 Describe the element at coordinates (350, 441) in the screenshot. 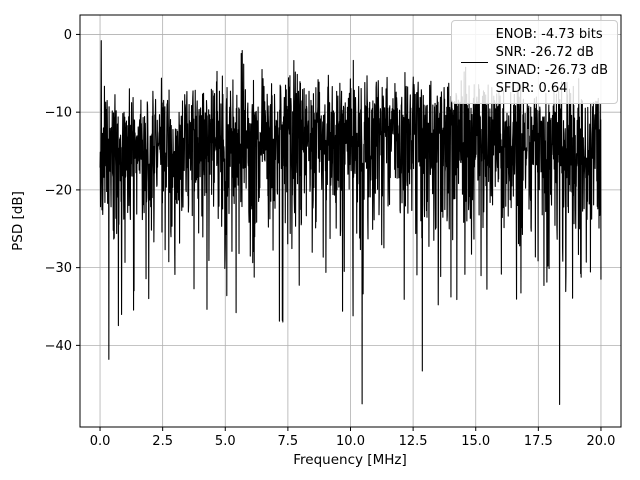

I see `x-tick-label: 10.0` at that location.